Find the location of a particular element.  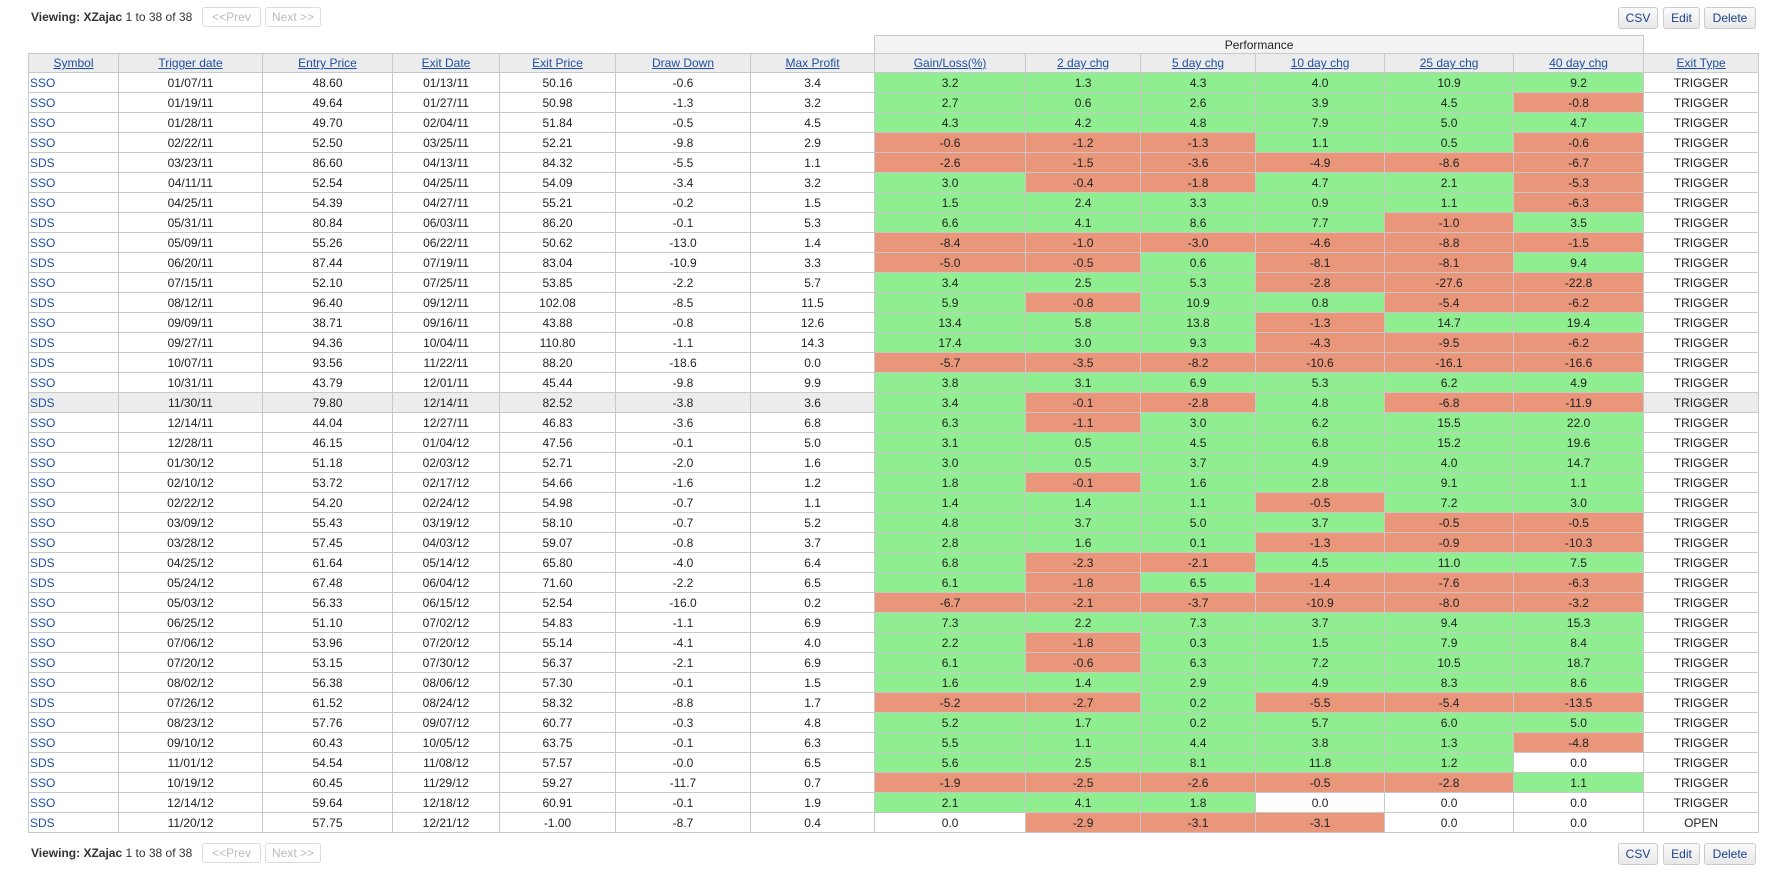

cell-exit-date: 01/27/11 is located at coordinates (446, 102).